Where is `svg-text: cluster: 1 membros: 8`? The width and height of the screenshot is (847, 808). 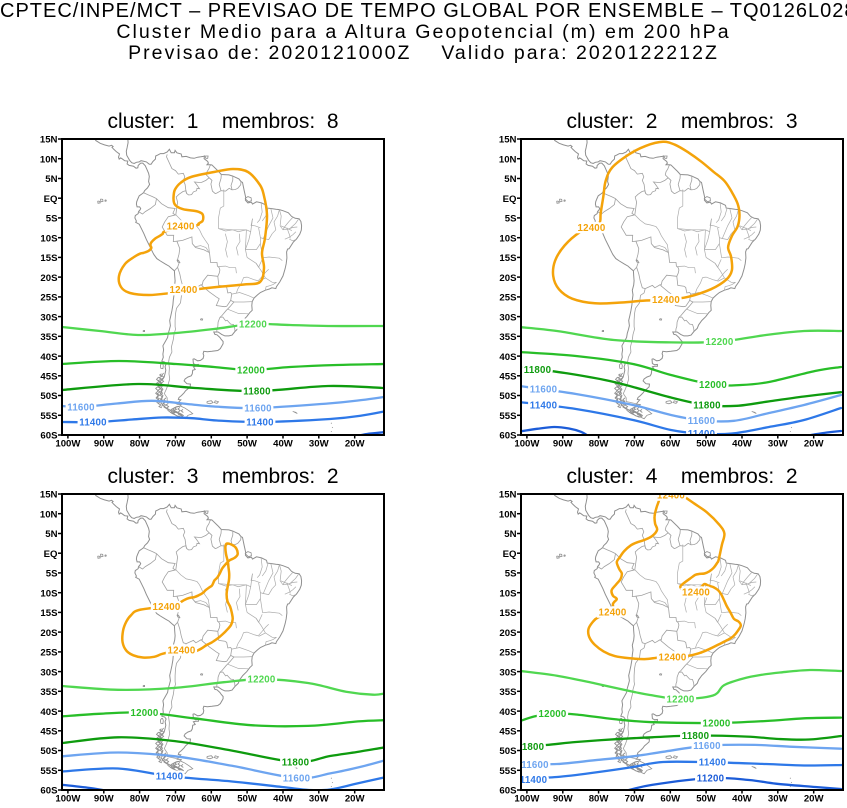 svg-text: cluster: 1 membros: 8 is located at coordinates (222, 121).